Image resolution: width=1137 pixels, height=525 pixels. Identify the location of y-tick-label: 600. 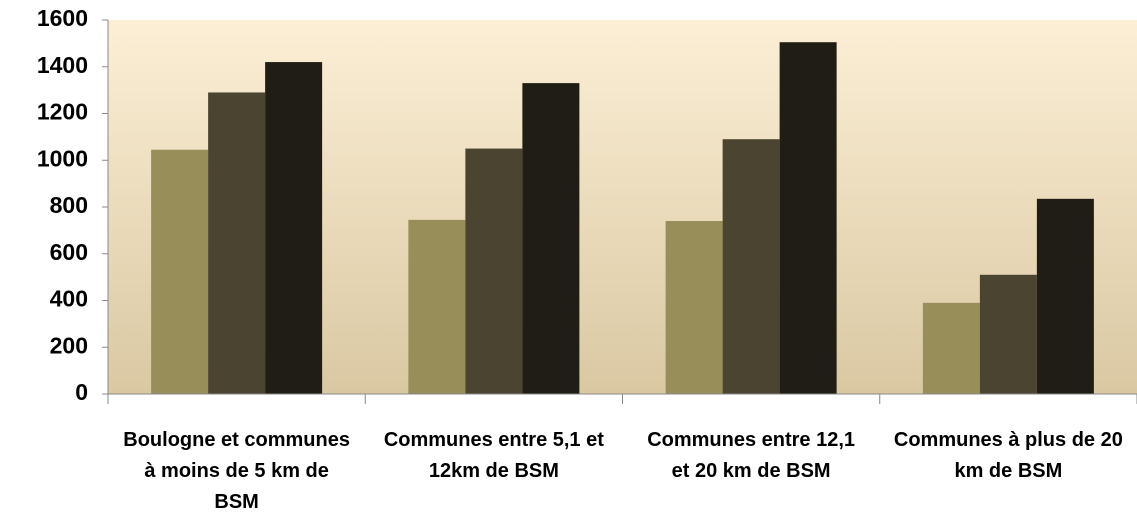
(69, 252).